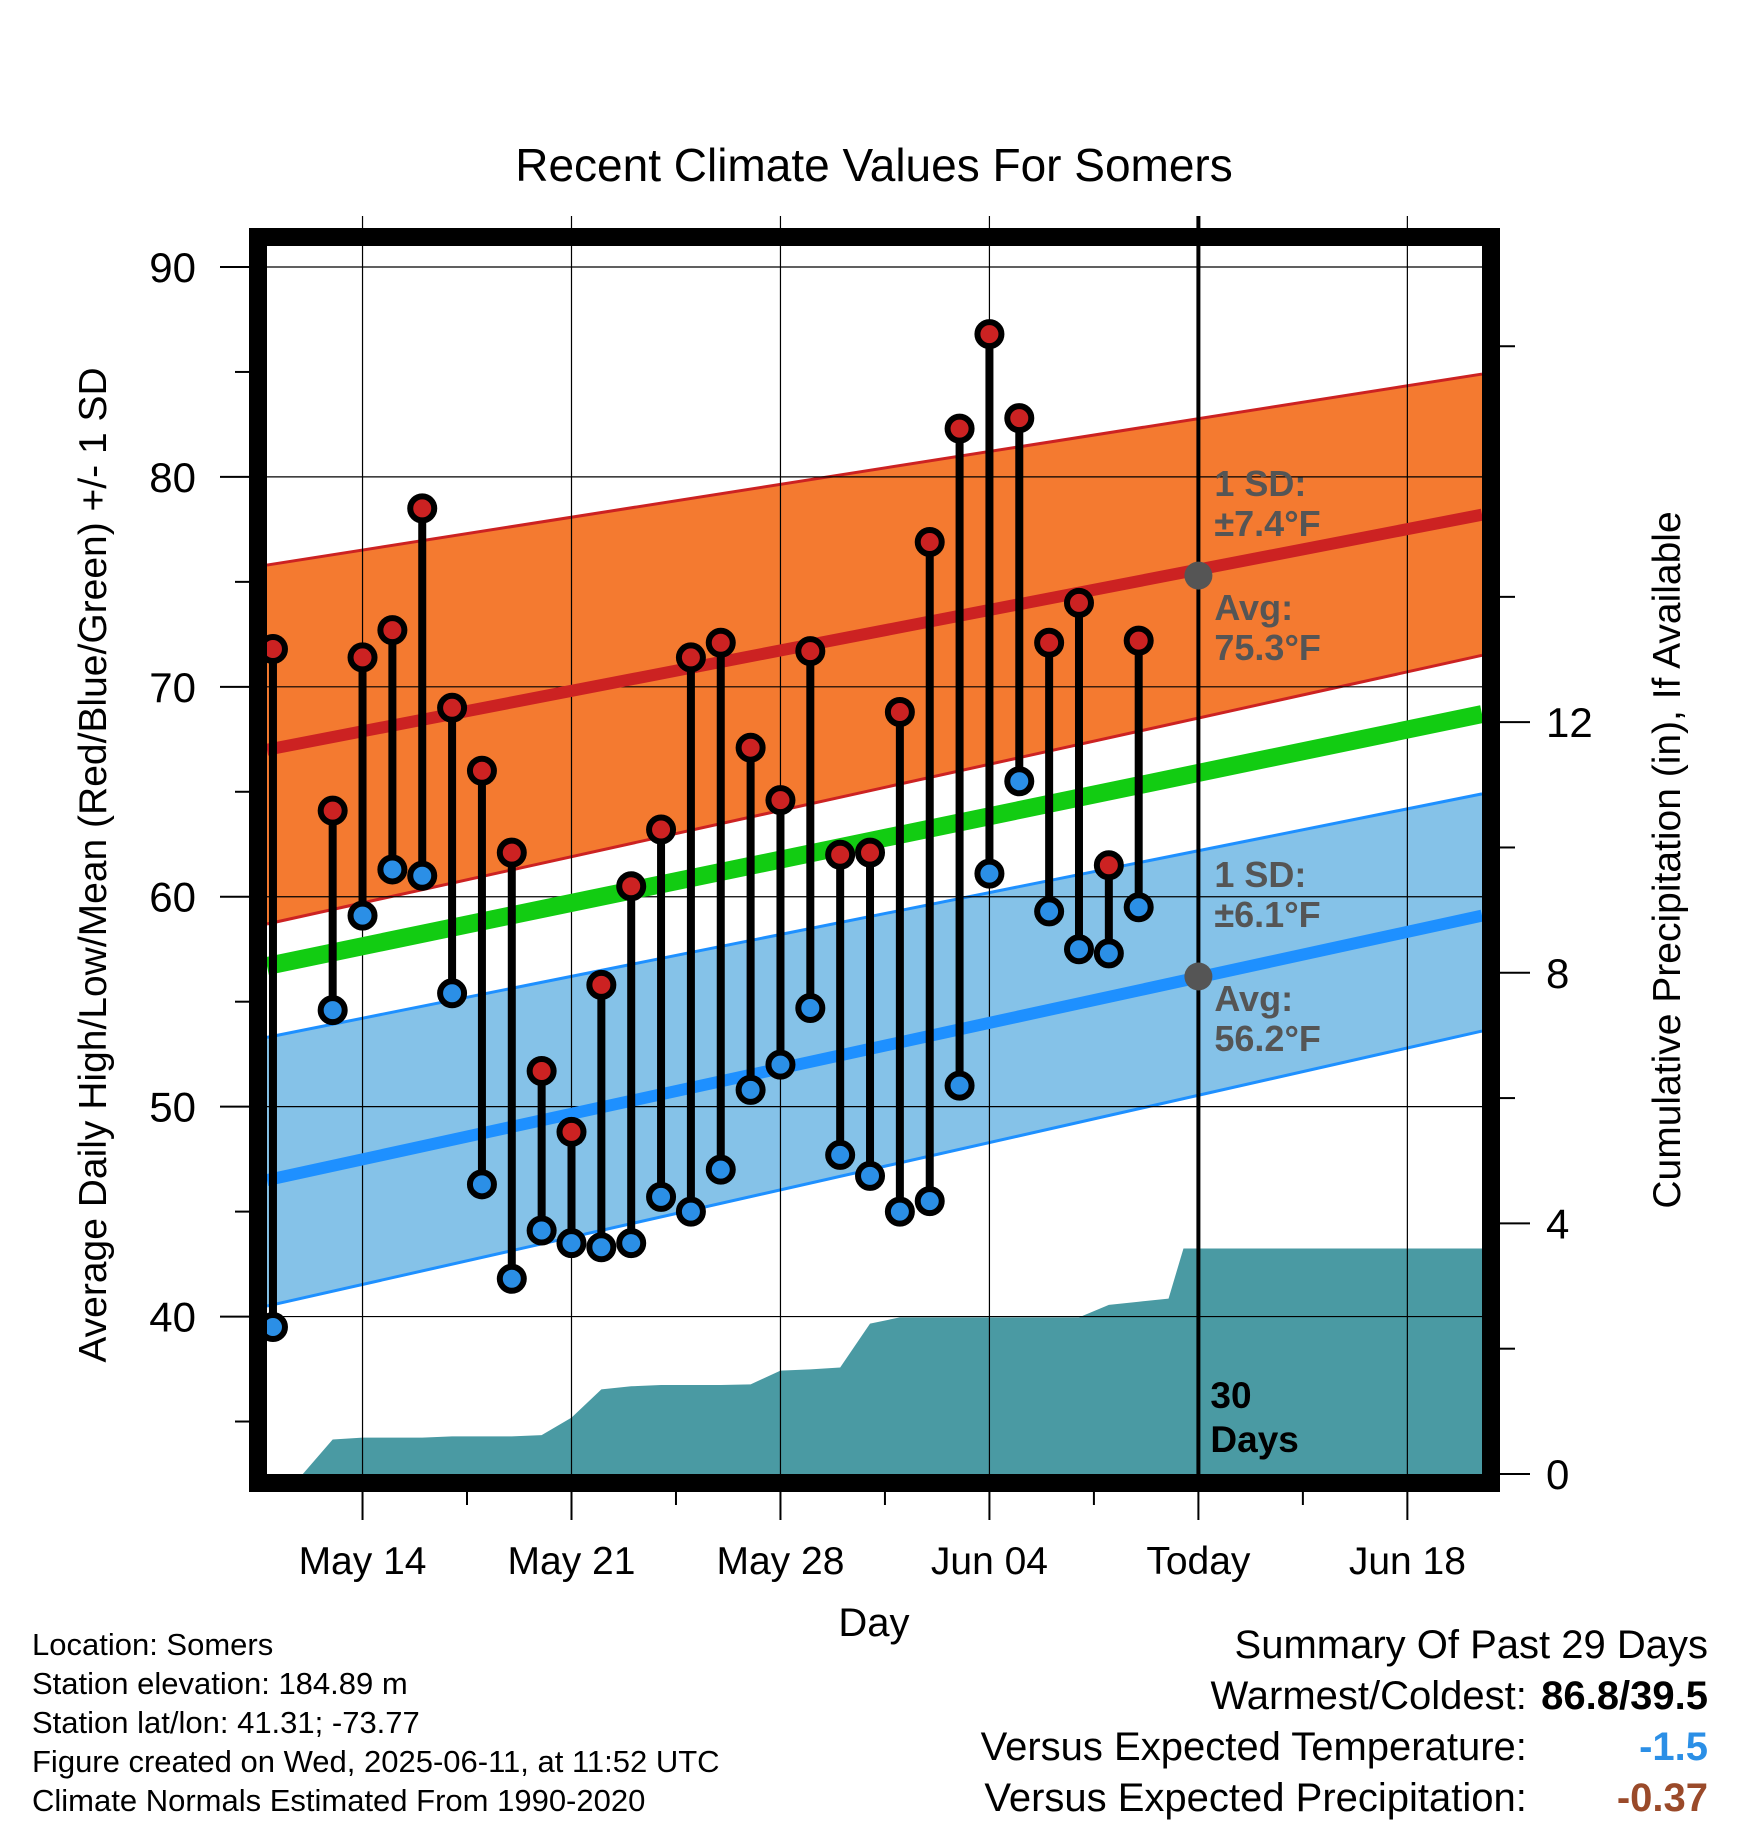  Describe the element at coordinates (1267, 647) in the screenshot. I see `high-avg-annotation-line: 75.3°F` at that location.